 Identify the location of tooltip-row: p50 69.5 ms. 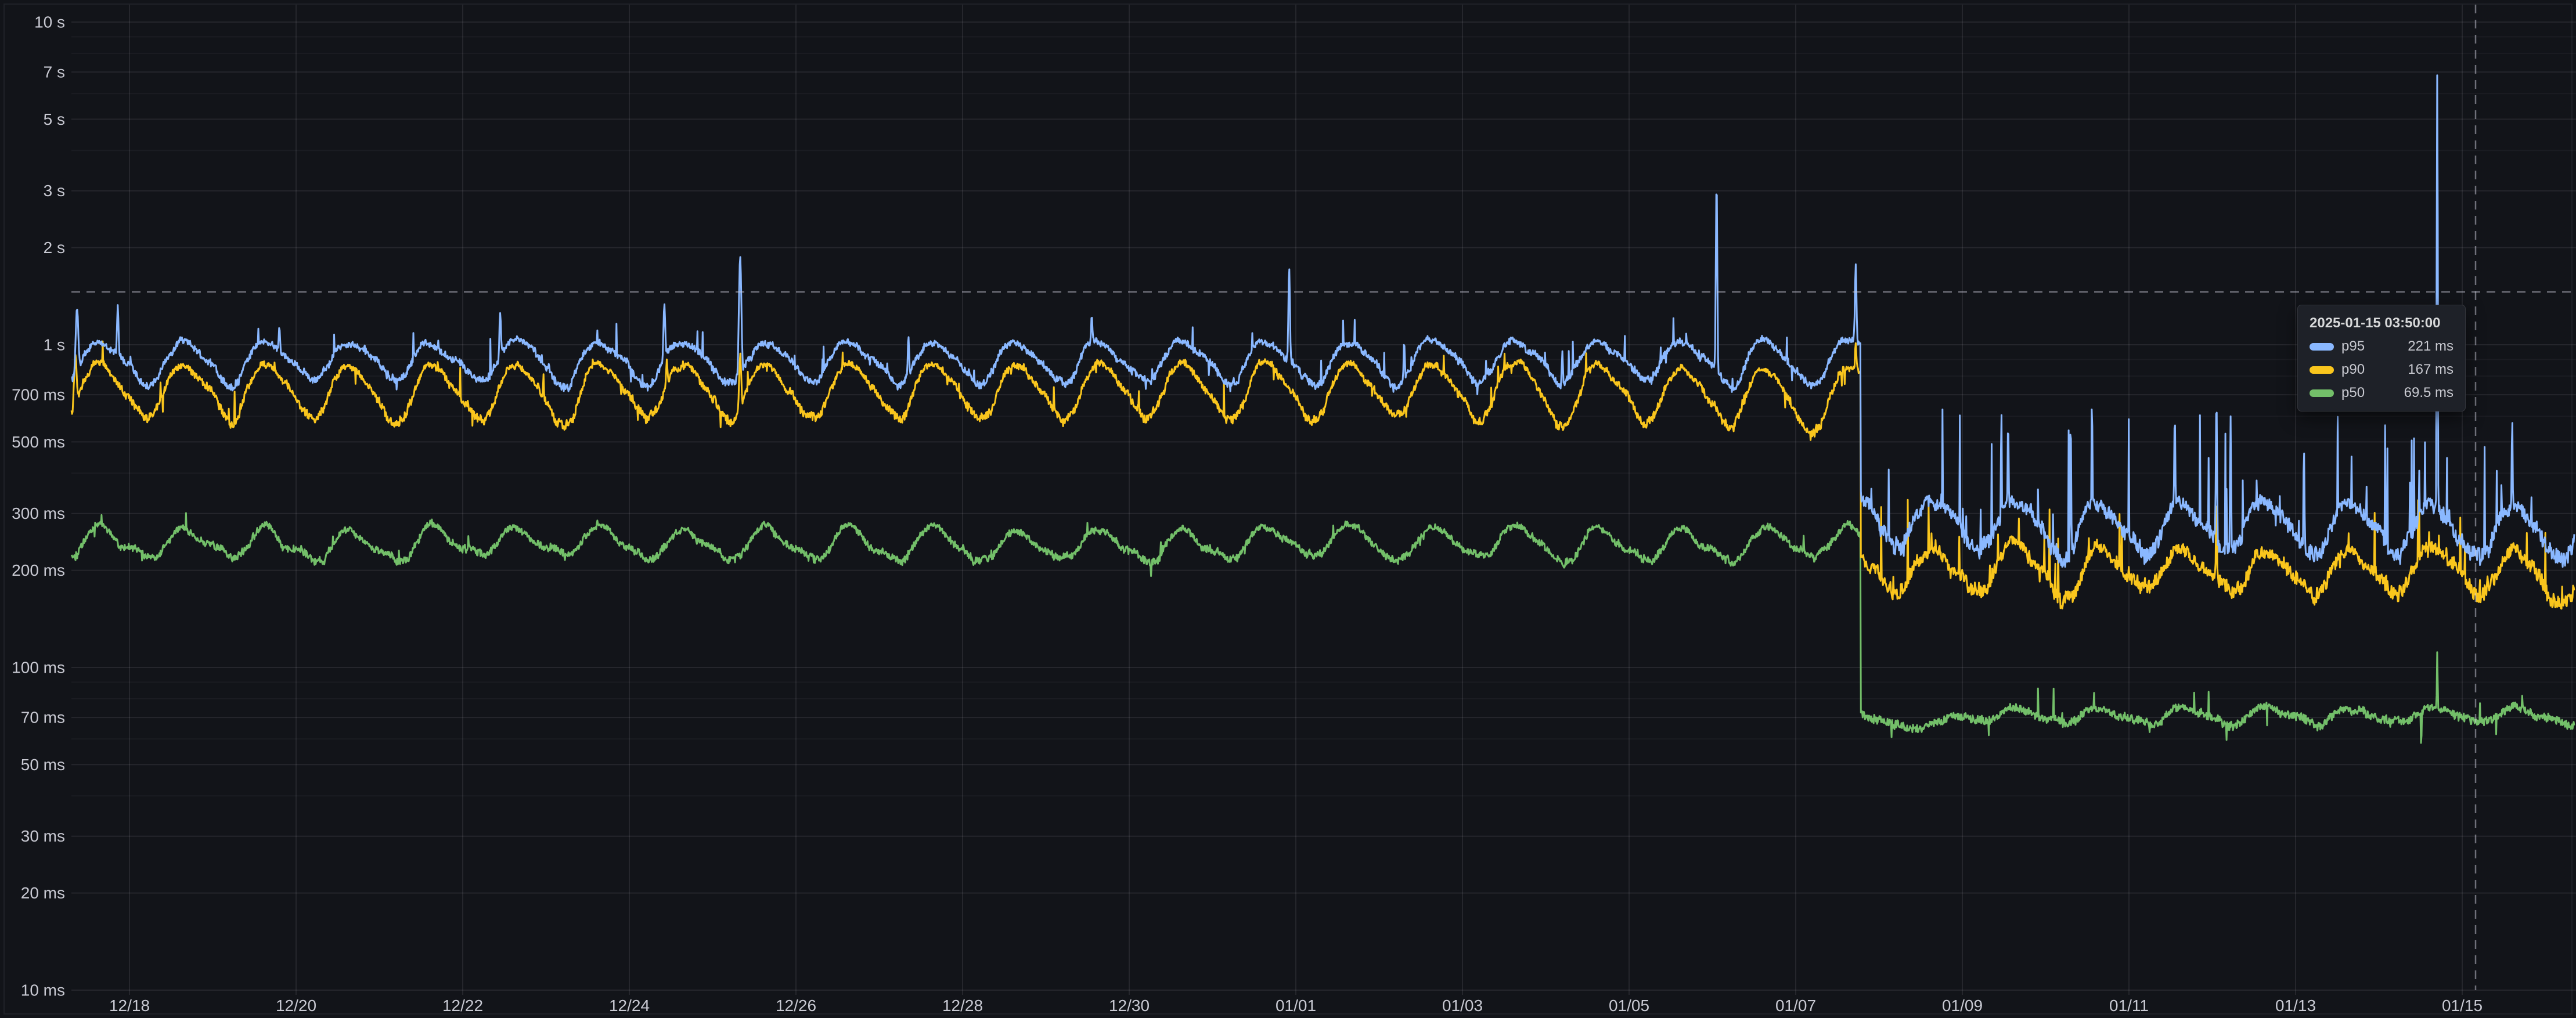
(2381, 393).